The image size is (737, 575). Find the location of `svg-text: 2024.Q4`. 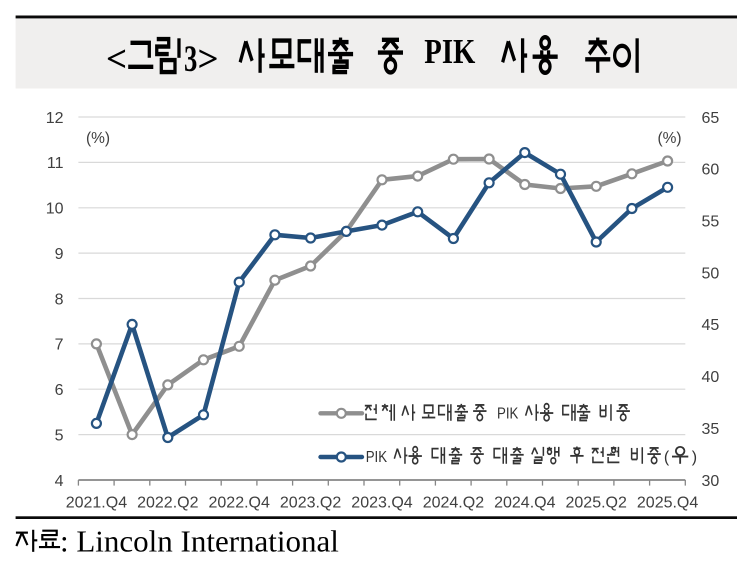

svg-text: 2024.Q4 is located at coordinates (524, 502).